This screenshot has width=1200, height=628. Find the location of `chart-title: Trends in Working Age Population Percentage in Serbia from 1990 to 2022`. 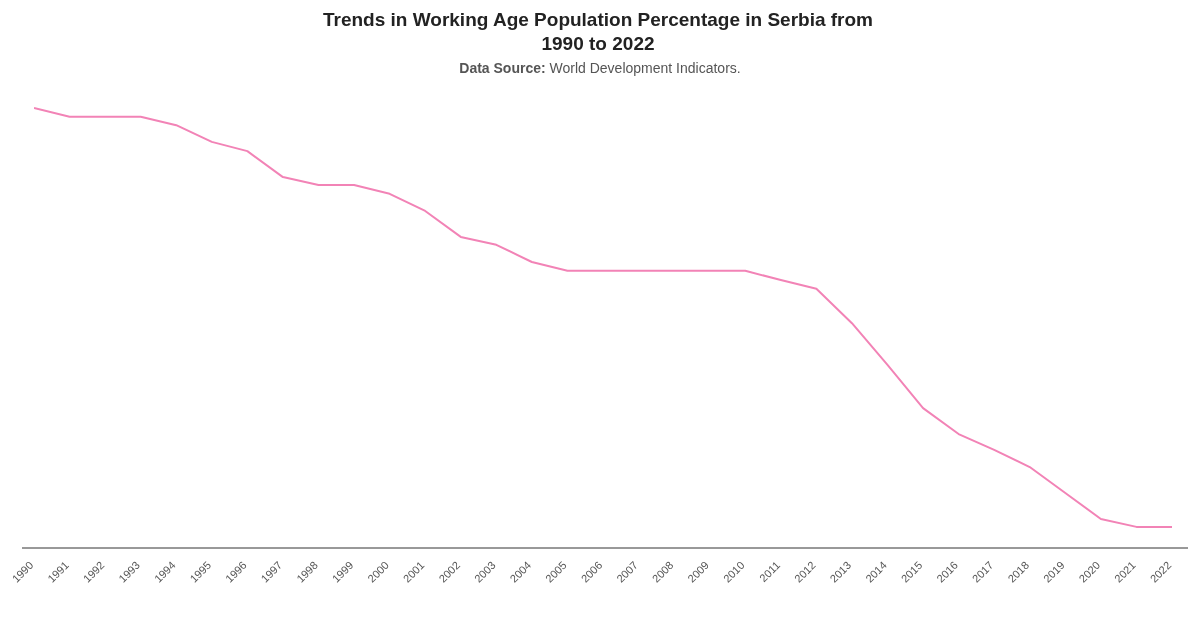

chart-title: Trends in Working Age Population Percentage in Serbia from 1990 to 2022 is located at coordinates (597, 32).